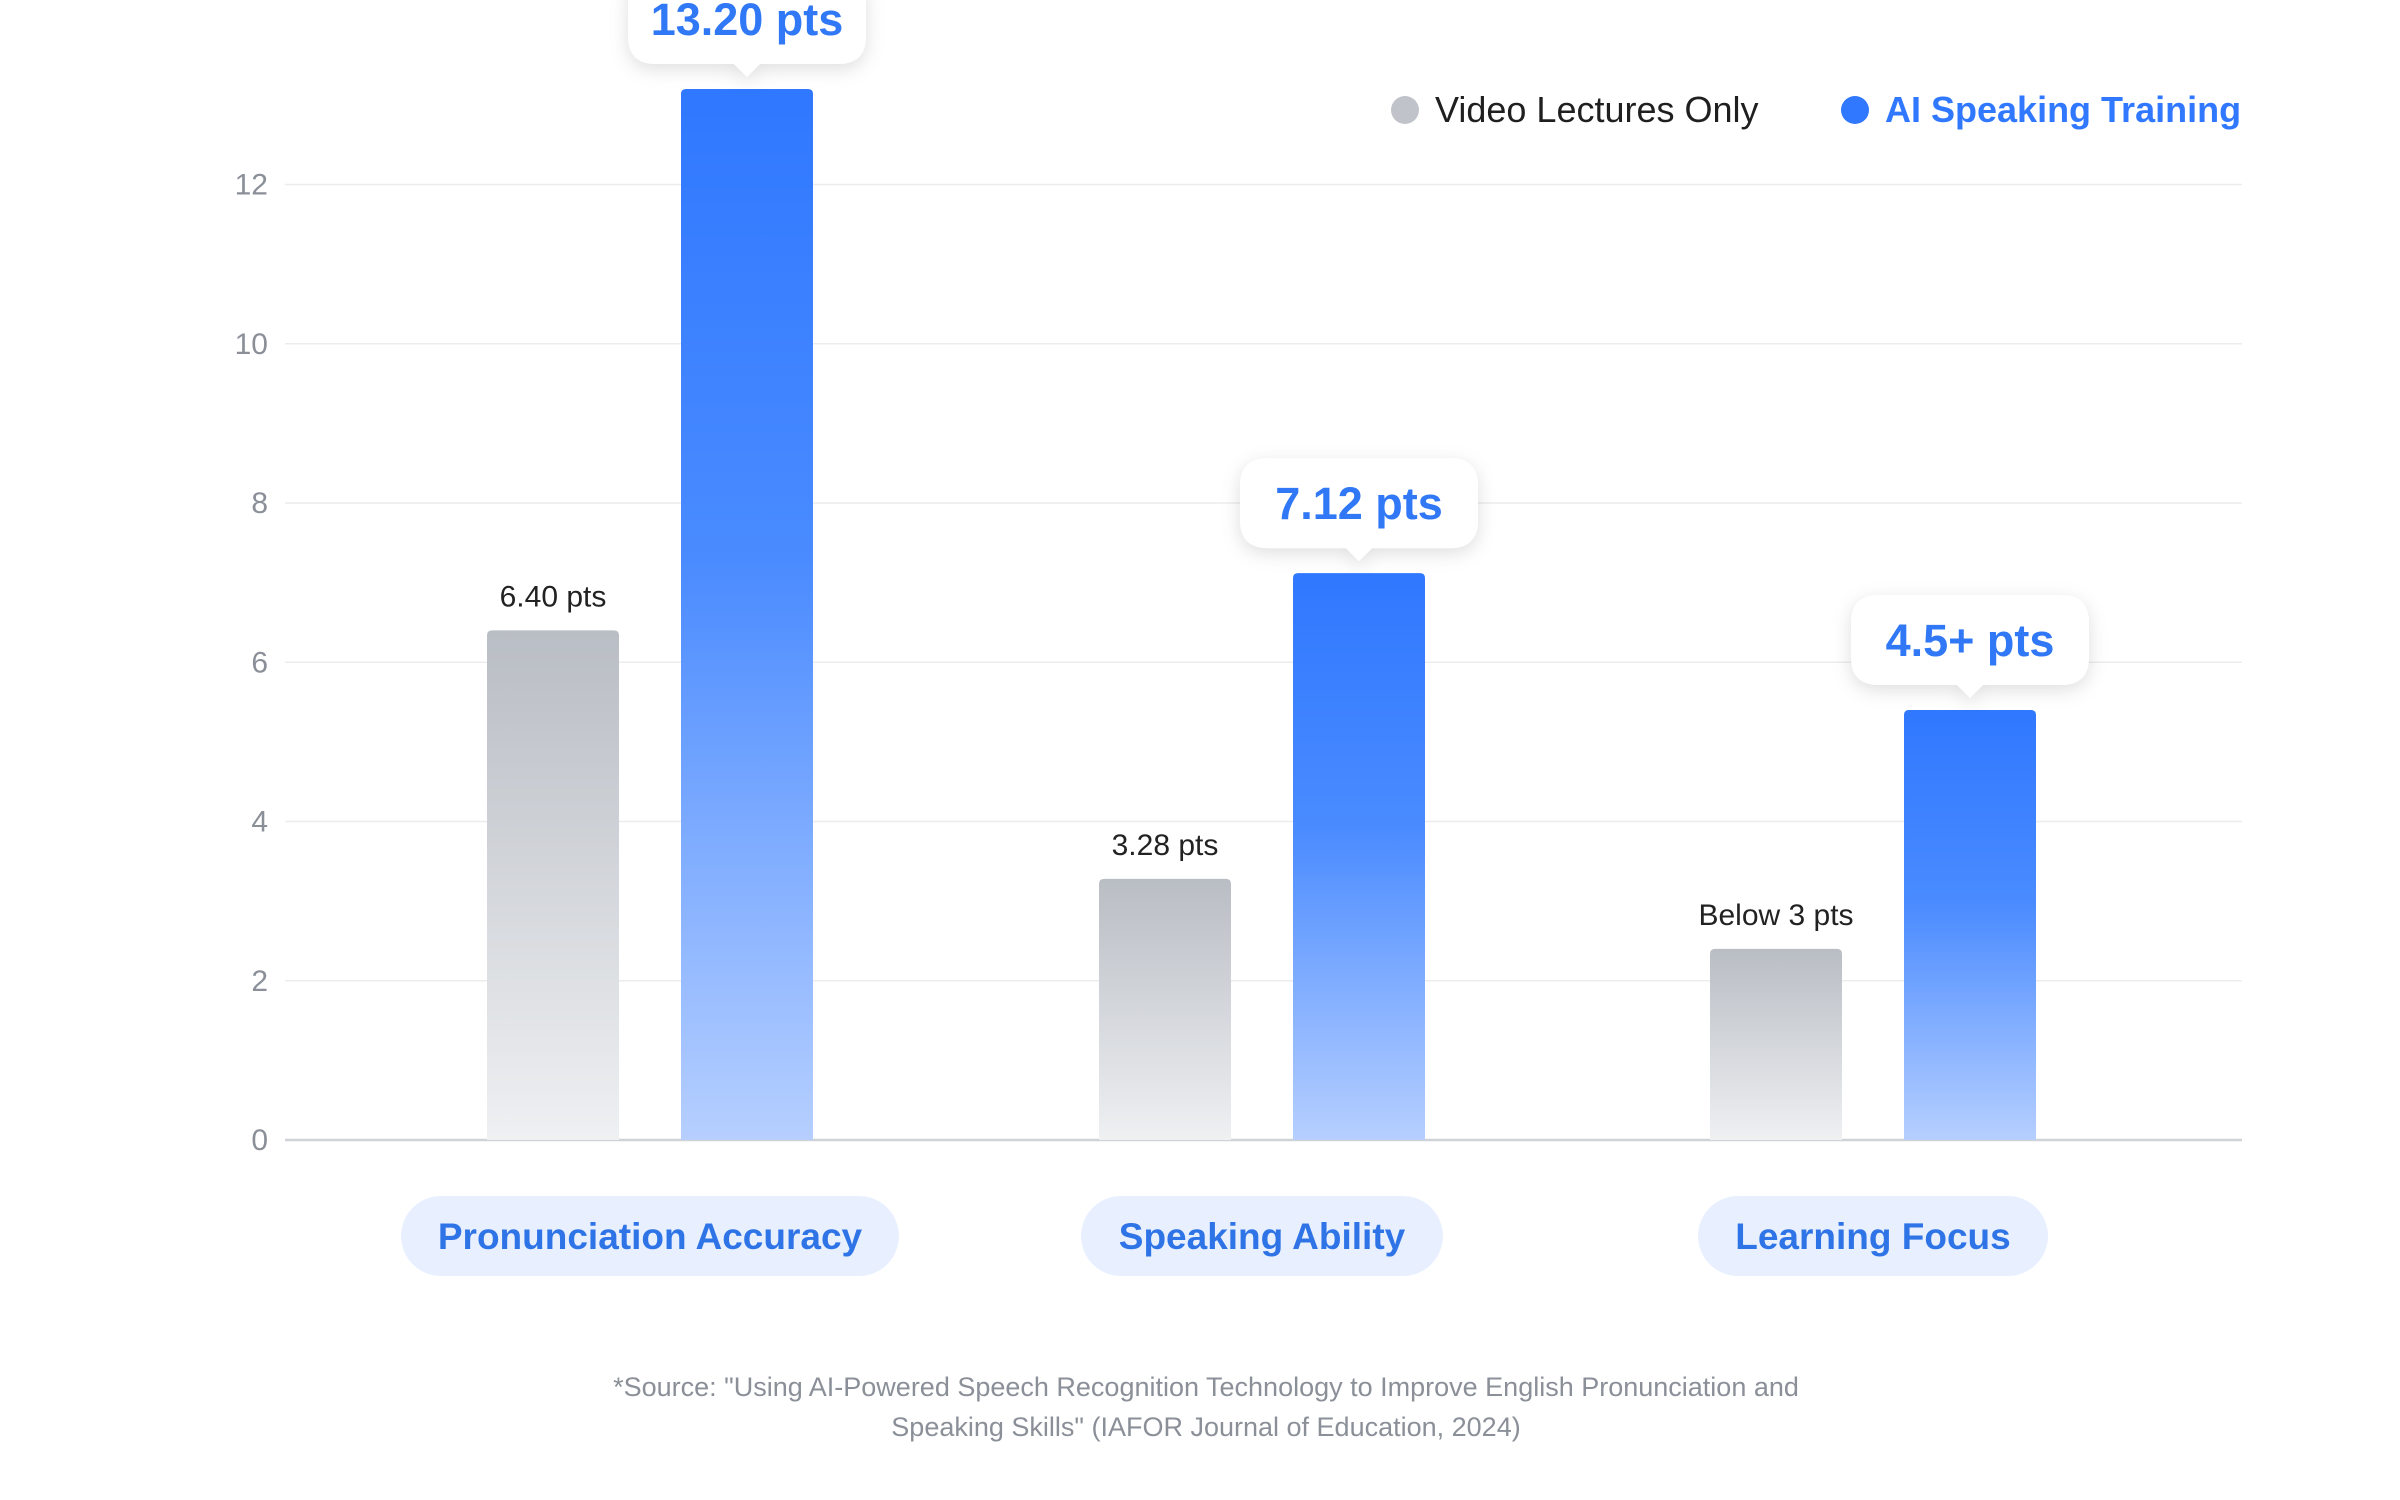 This screenshot has width=2400, height=1500. Describe the element at coordinates (259, 503) in the screenshot. I see `y-tick-label: 8` at that location.